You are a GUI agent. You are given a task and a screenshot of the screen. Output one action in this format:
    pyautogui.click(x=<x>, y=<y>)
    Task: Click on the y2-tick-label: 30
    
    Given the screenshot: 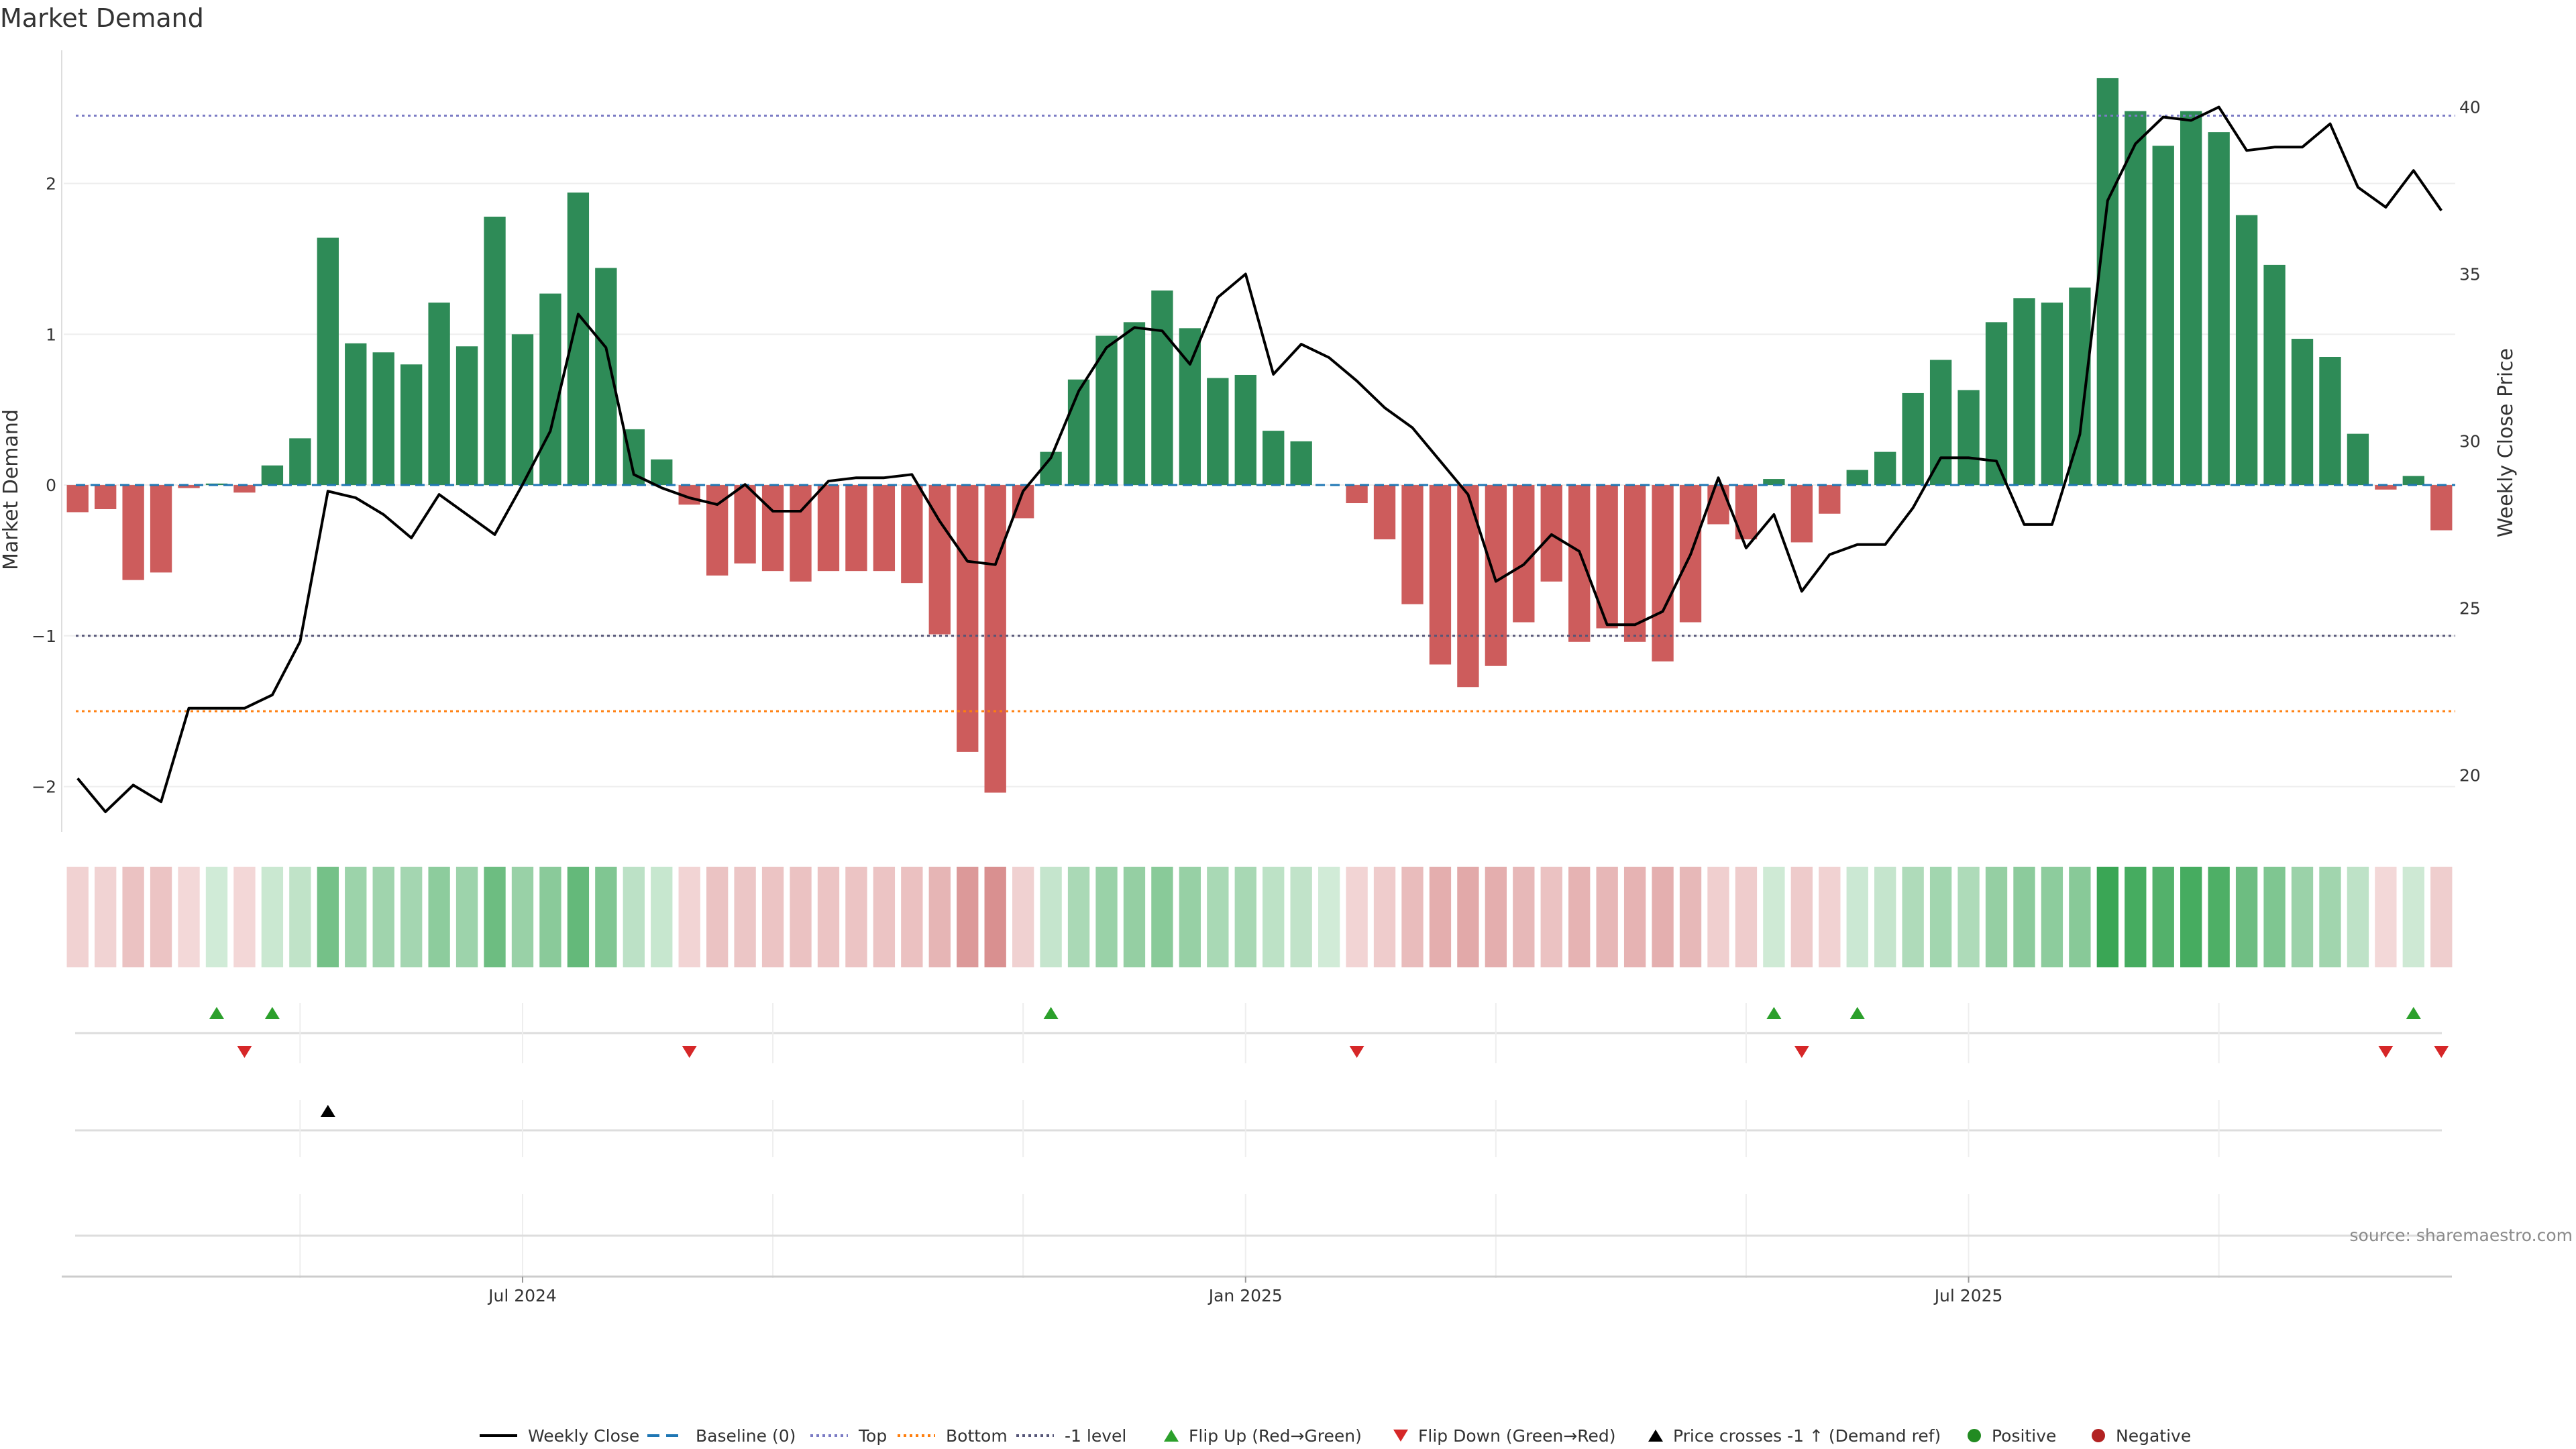 What is the action you would take?
    pyautogui.click(x=2470, y=441)
    